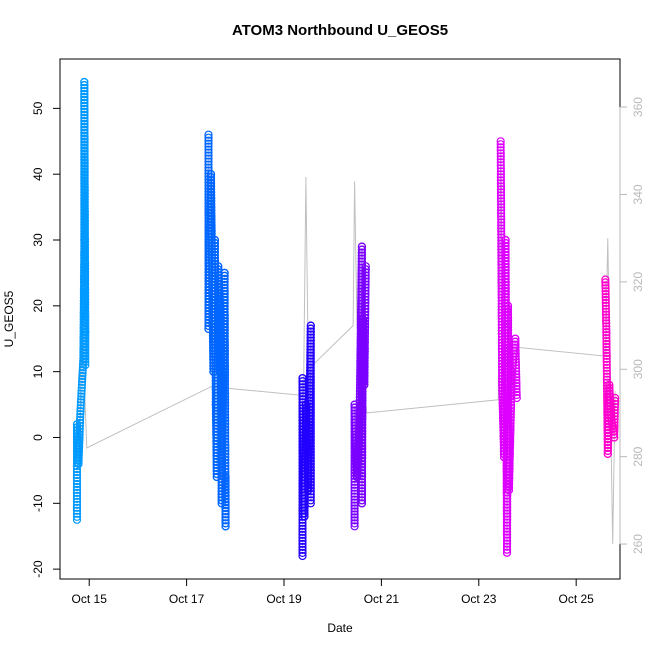 Image resolution: width=650 pixels, height=650 pixels. Describe the element at coordinates (38, 372) in the screenshot. I see `y-tick-label: 10` at that location.